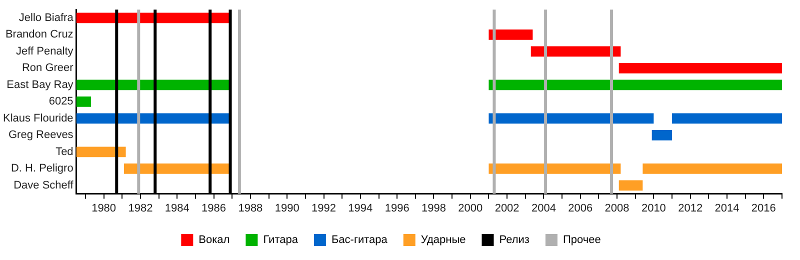 This screenshot has width=800, height=260. What do you see at coordinates (177, 208) in the screenshot?
I see `x-tick-label: 1984` at bounding box center [177, 208].